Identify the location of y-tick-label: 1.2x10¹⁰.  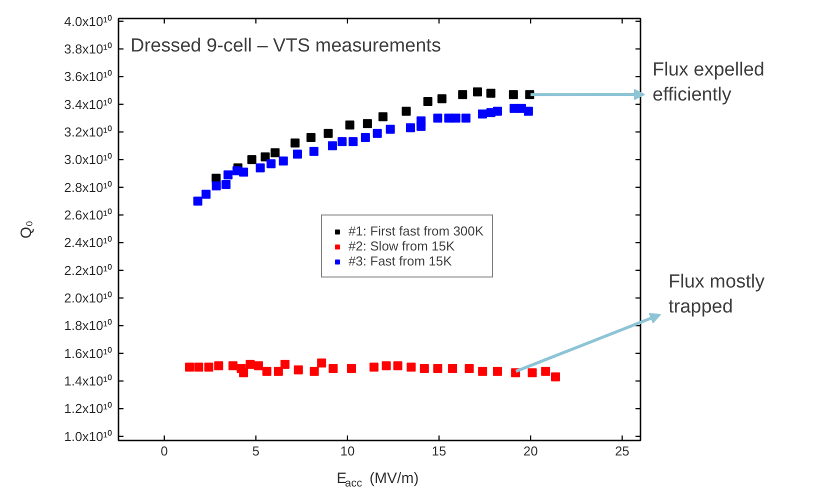
(88, 408).